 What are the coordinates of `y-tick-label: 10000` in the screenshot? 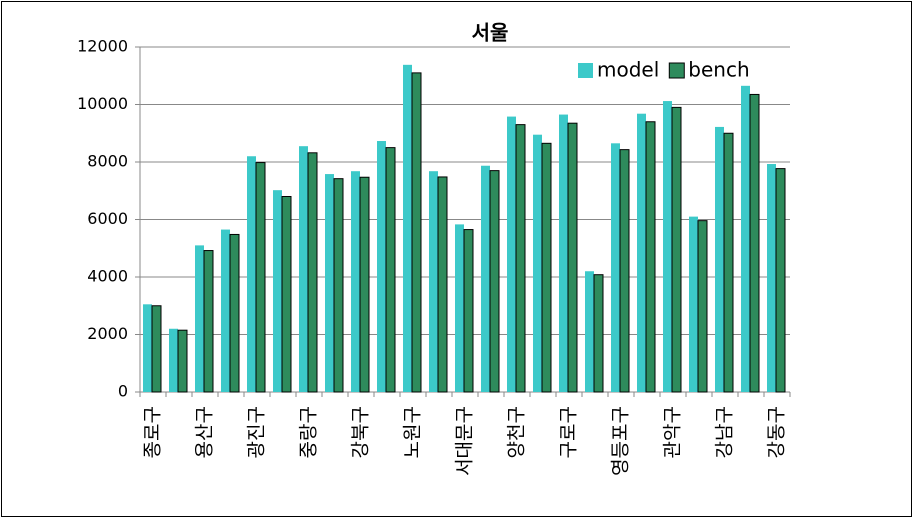 It's located at (102, 103).